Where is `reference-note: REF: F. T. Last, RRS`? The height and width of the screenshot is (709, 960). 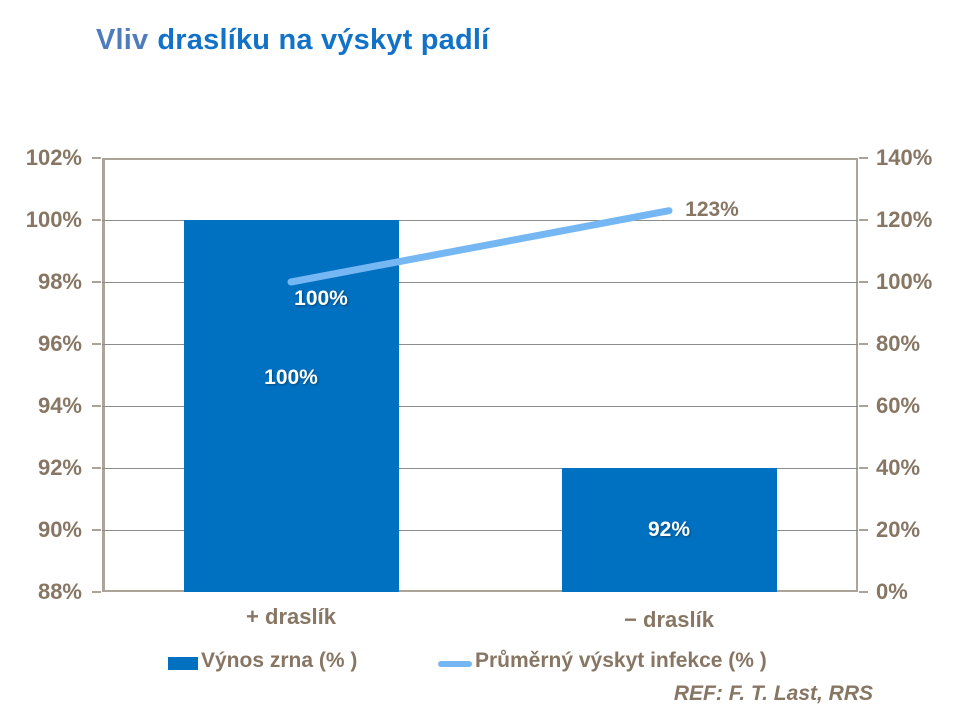
reference-note: REF: F. T. Last, RRS is located at coordinates (773, 693).